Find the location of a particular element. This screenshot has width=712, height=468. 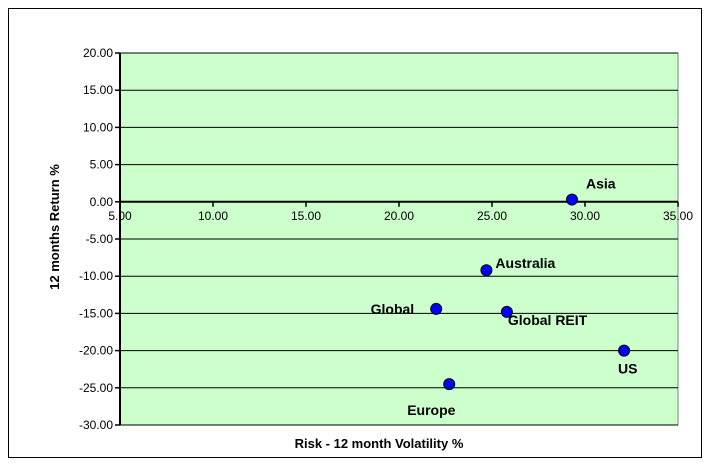

y-tick-label: -5.00 is located at coordinates (100, 239).